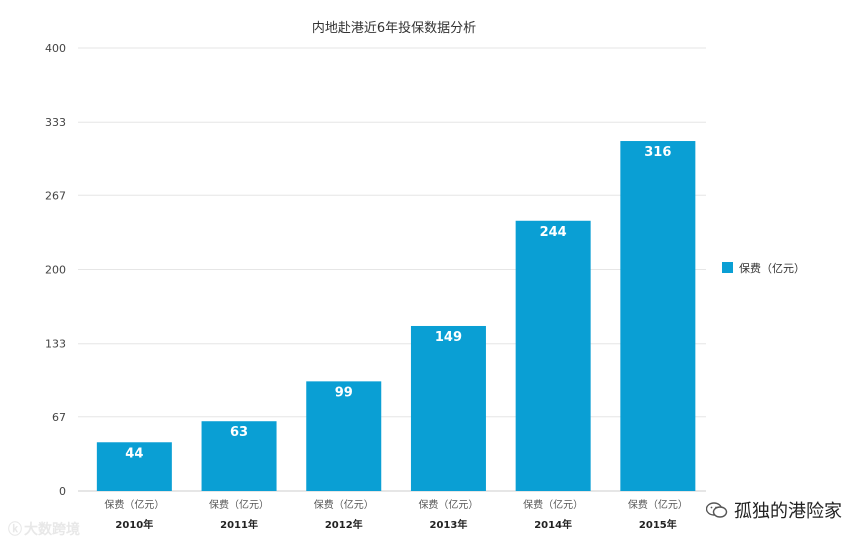 This screenshot has height=545, width=856. I want to click on legend: 保费（亿元）, so click(763, 268).